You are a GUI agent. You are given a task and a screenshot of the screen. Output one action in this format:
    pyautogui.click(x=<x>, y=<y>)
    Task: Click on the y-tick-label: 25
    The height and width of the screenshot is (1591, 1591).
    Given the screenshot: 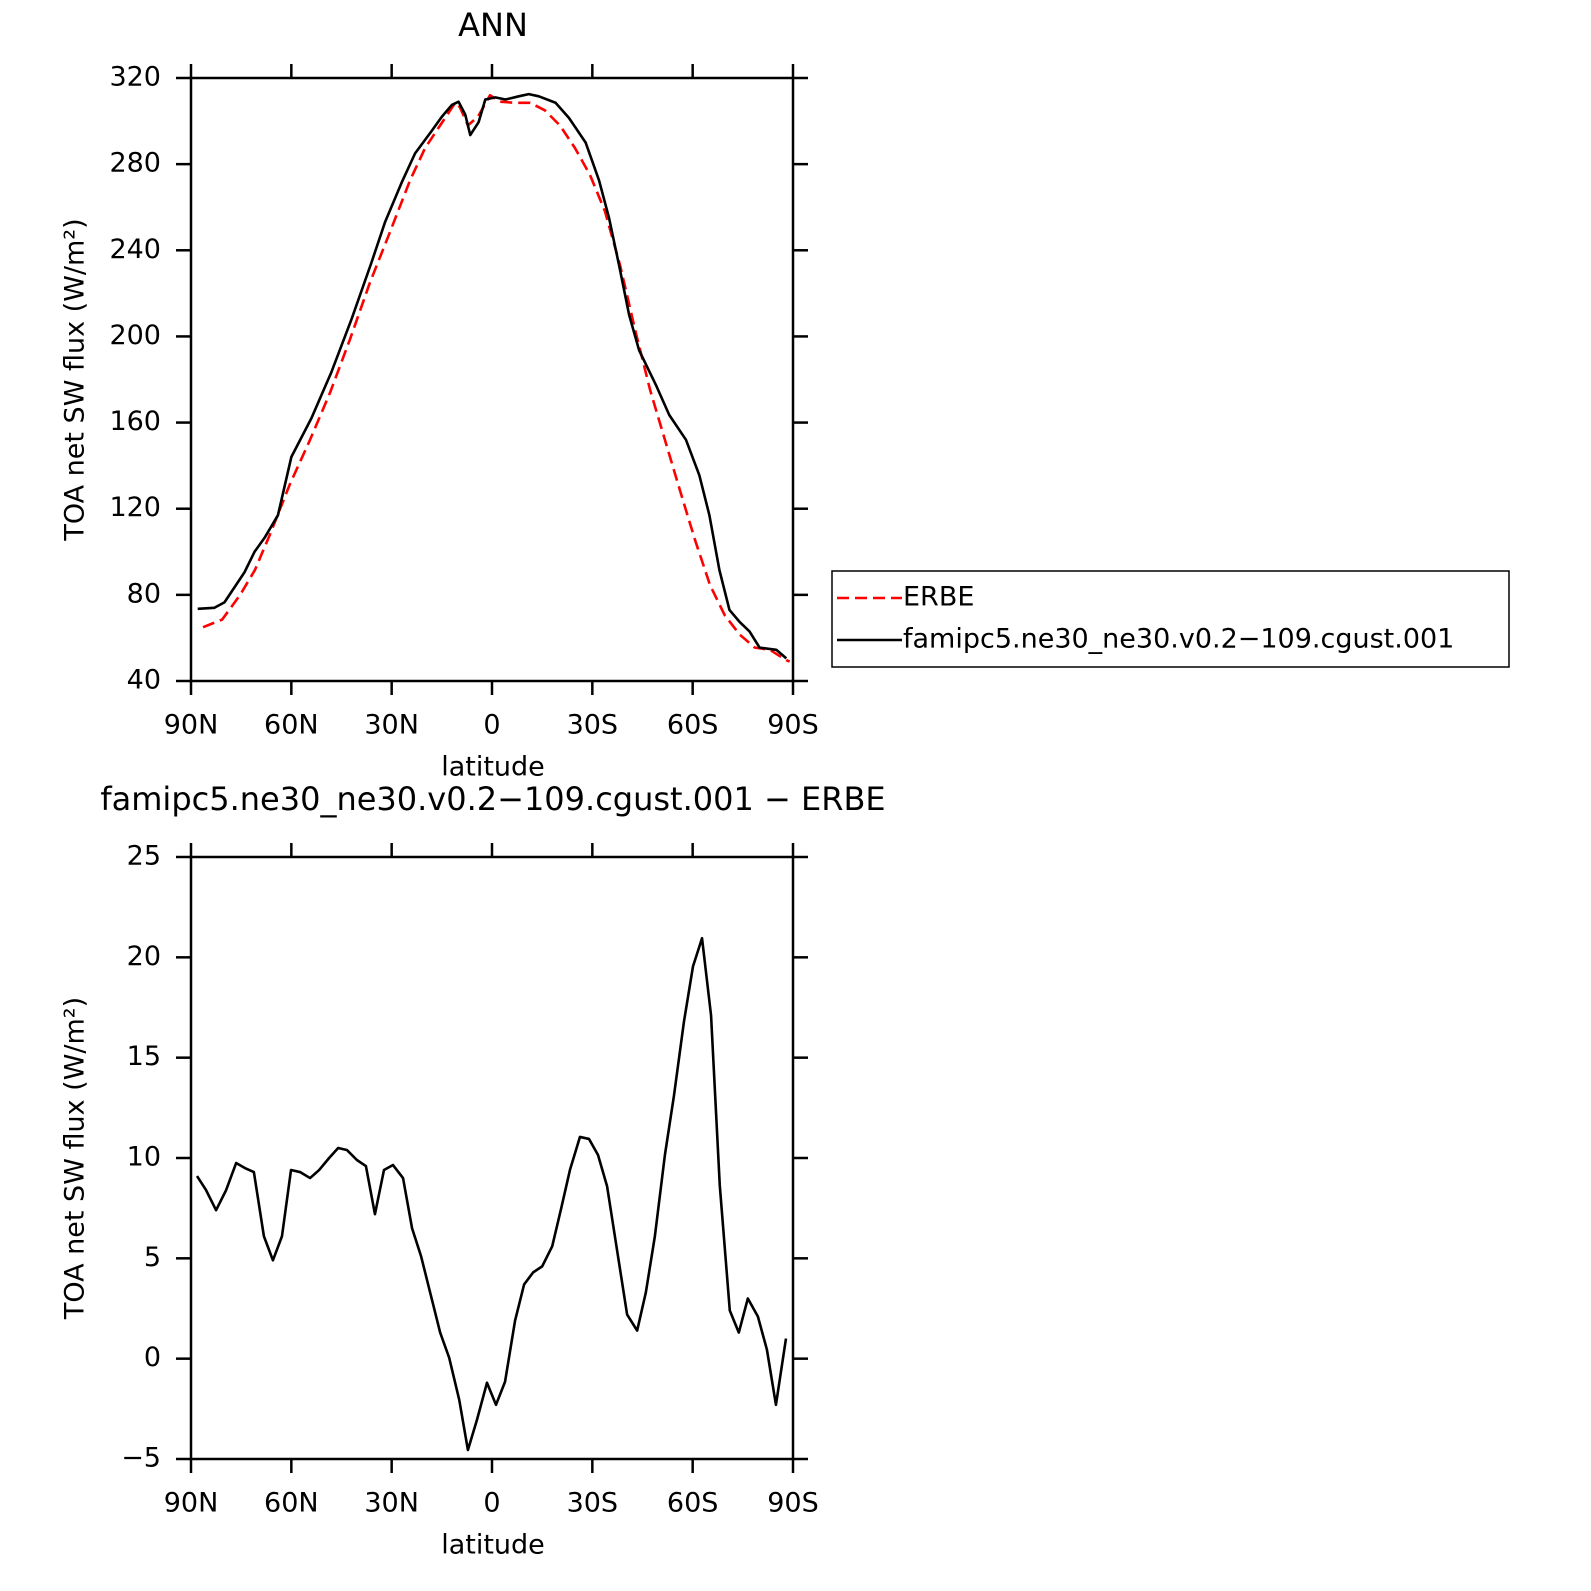 What is the action you would take?
    pyautogui.click(x=144, y=856)
    